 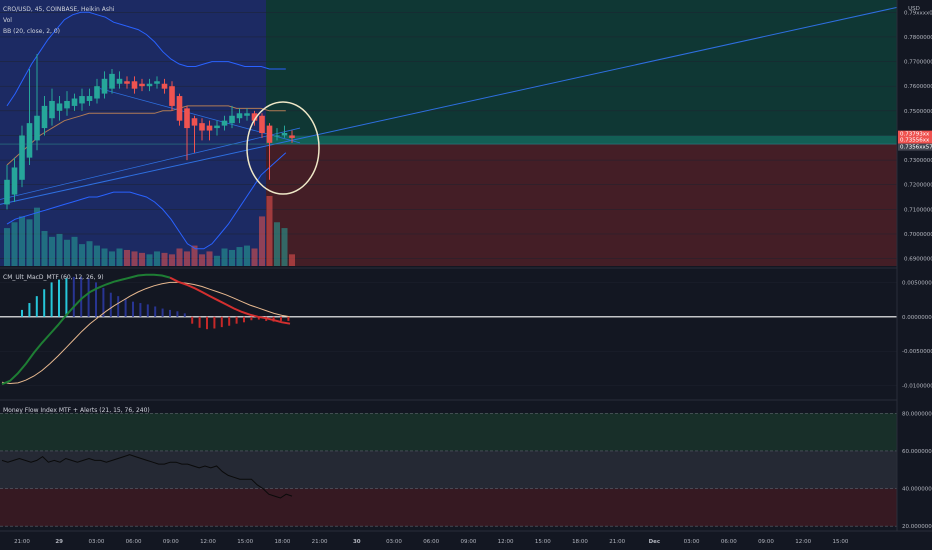 What do you see at coordinates (918, 186) in the screenshot?
I see `price-tick-label: 0.72000000` at bounding box center [918, 186].